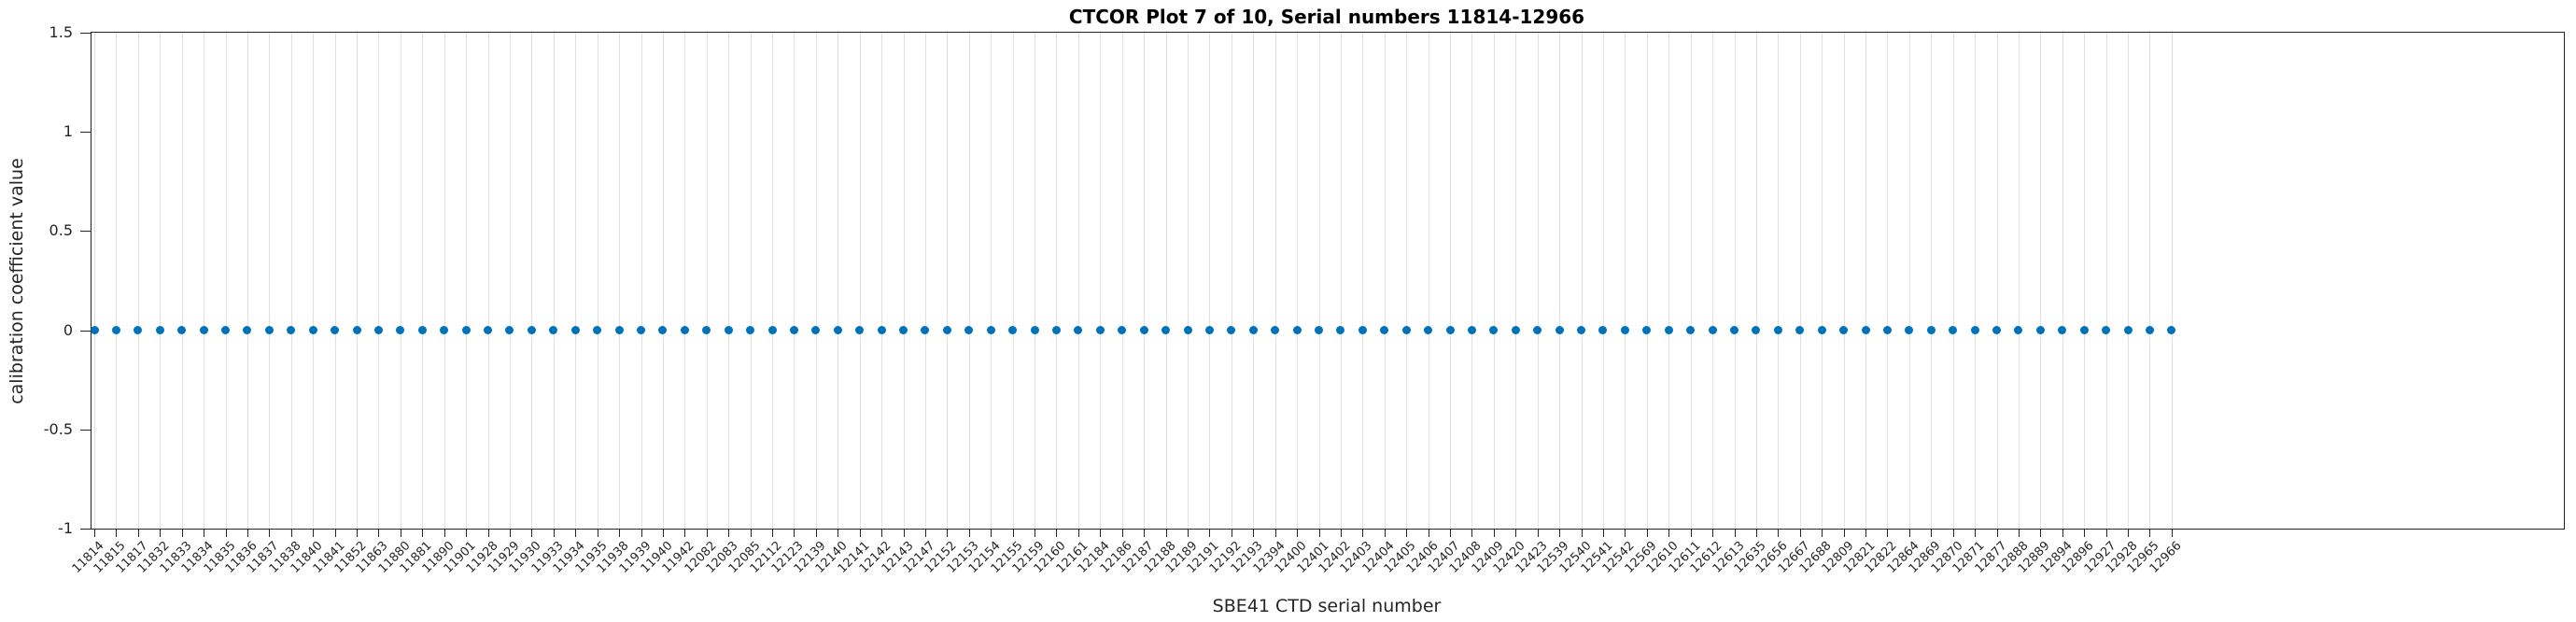 Image resolution: width=2576 pixels, height=622 pixels. Describe the element at coordinates (68, 329) in the screenshot. I see `y-tick-label: 0` at that location.